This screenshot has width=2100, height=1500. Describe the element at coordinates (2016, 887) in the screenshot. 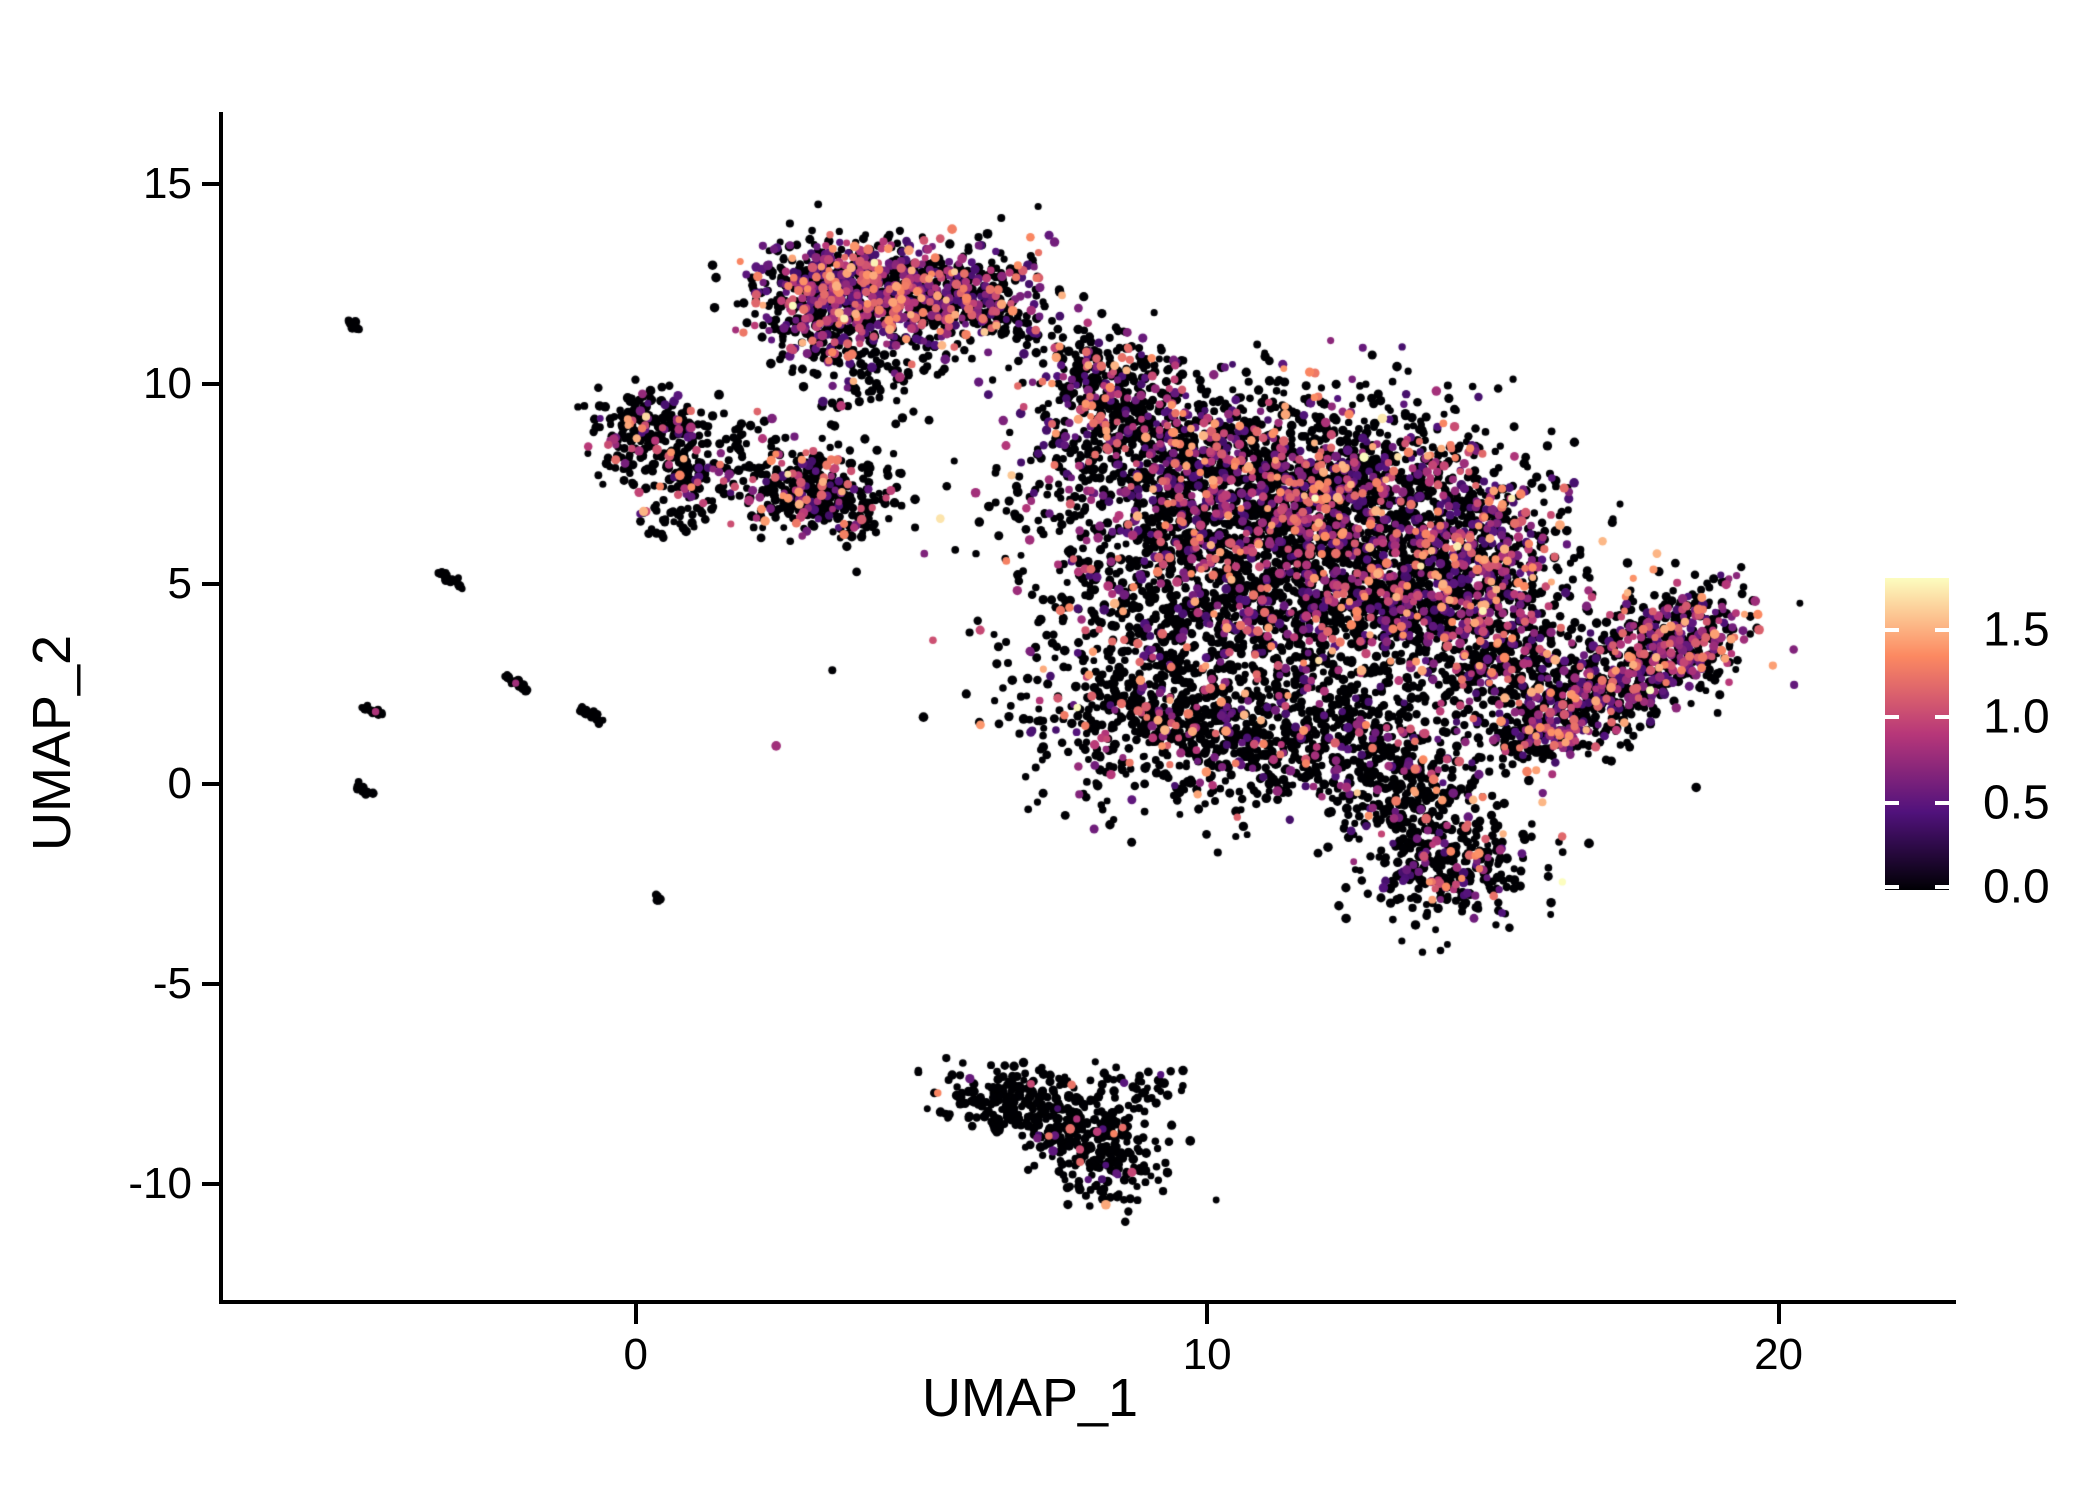

I see `colorbar-tick-label: 0.0` at that location.